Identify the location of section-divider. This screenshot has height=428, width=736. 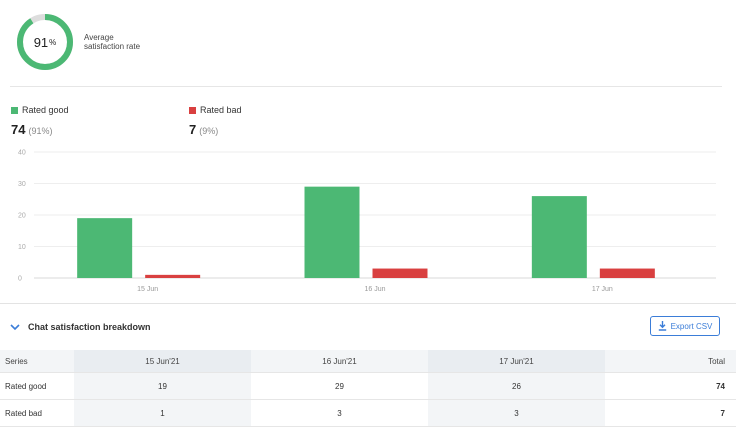
(368, 303).